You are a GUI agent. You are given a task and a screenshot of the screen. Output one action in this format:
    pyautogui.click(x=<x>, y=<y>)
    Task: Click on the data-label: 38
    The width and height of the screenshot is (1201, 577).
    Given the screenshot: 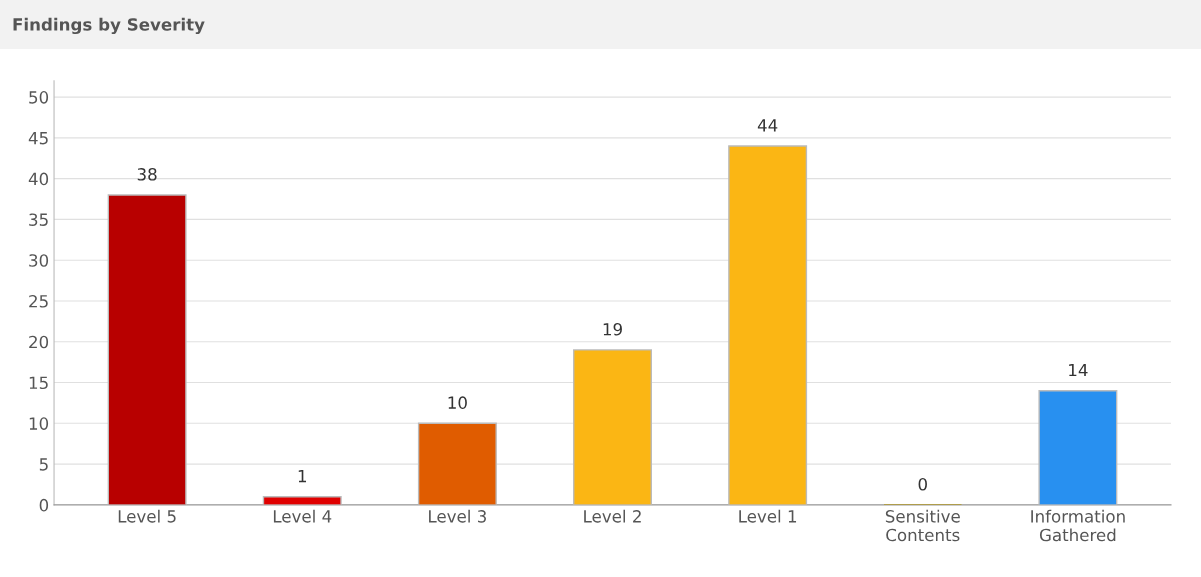 What is the action you would take?
    pyautogui.click(x=147, y=174)
    